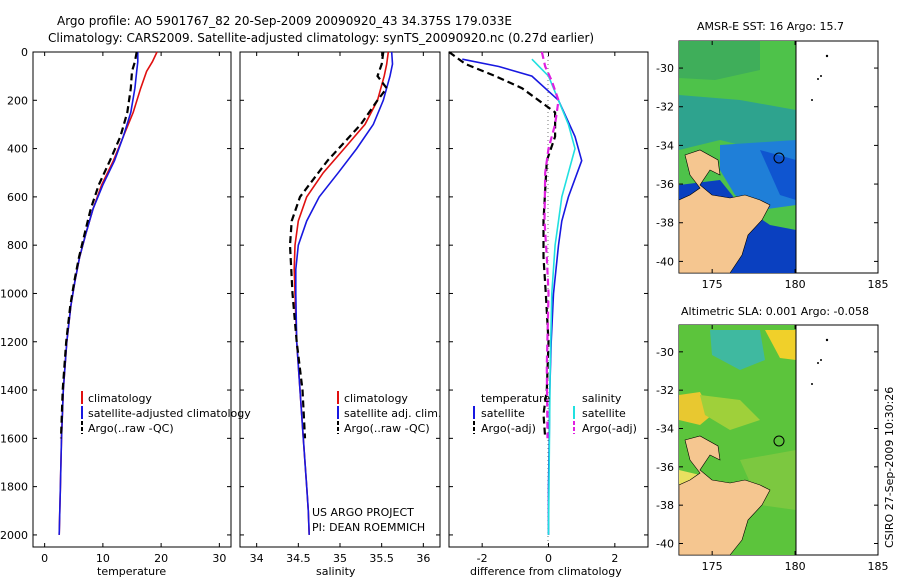  Describe the element at coordinates (131, 571) in the screenshot. I see `temperature-xlabel: temperature` at that location.